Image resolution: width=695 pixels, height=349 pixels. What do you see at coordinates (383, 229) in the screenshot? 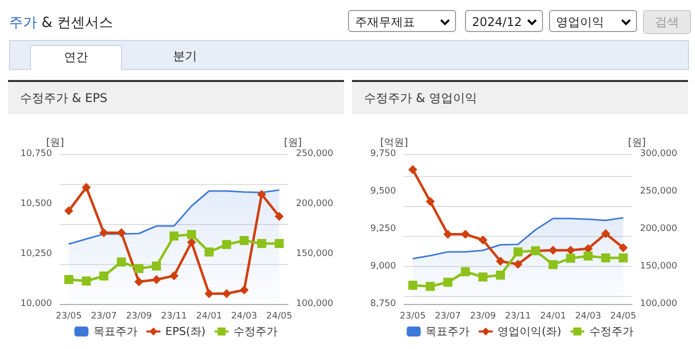
I see `y-tick-label: 9,250` at bounding box center [383, 229].